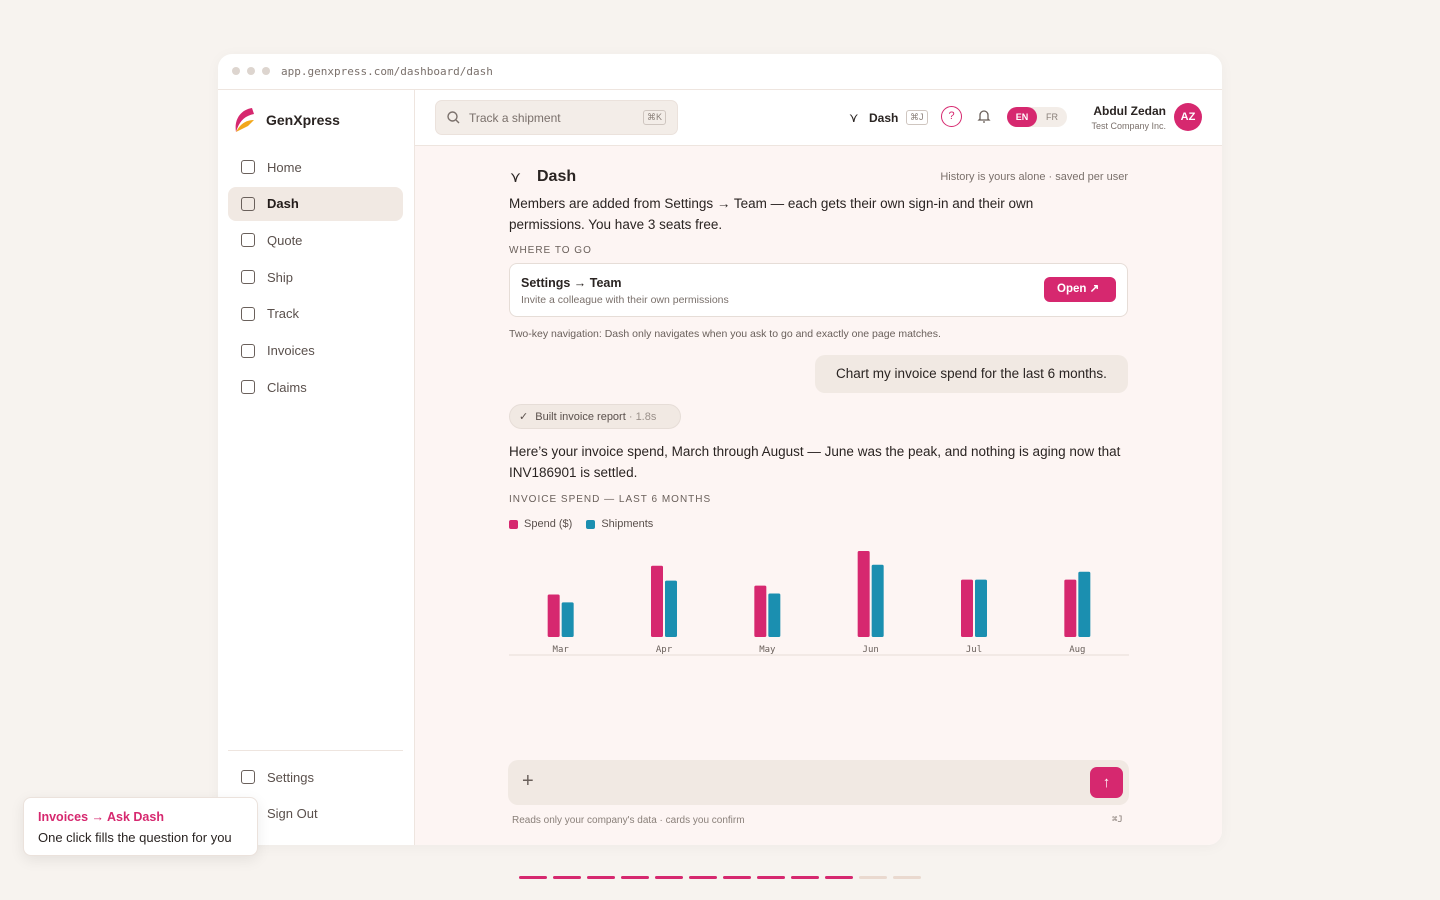  What do you see at coordinates (315, 167) in the screenshot?
I see `nav-item: Home` at bounding box center [315, 167].